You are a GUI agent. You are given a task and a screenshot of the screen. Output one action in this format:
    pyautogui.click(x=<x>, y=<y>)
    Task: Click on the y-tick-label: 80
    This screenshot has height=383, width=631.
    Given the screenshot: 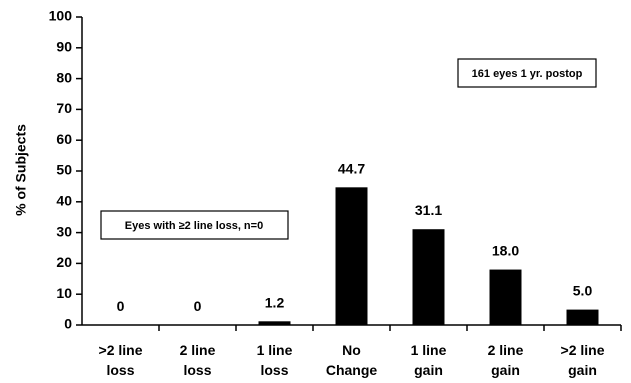 What is the action you would take?
    pyautogui.click(x=64, y=77)
    